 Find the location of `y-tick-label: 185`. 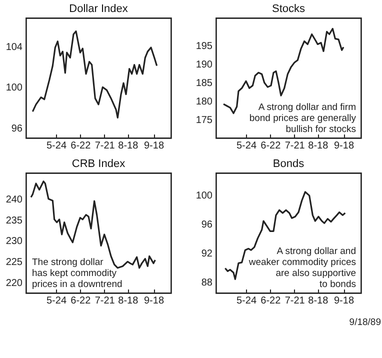

y-tick-label: 185 is located at coordinates (204, 84).